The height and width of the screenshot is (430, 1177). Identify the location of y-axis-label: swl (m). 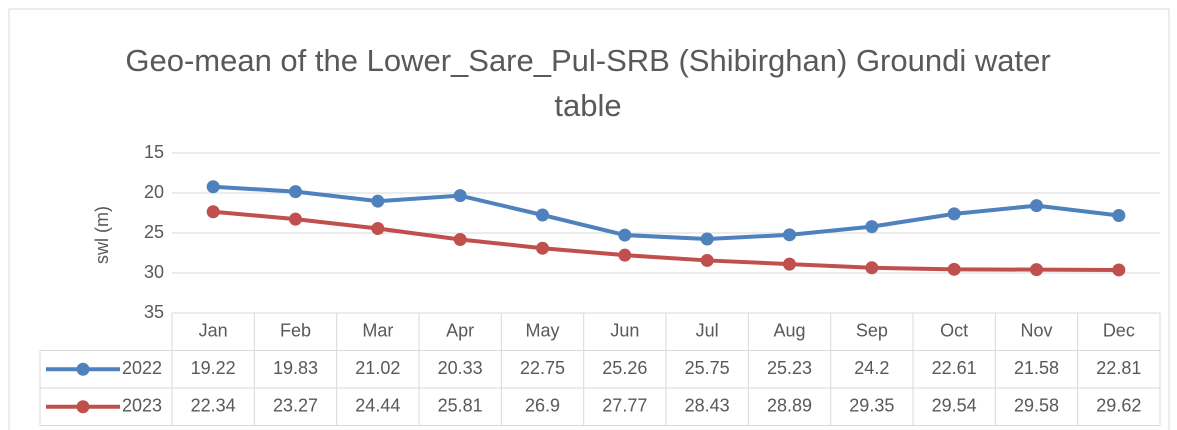
(102, 235).